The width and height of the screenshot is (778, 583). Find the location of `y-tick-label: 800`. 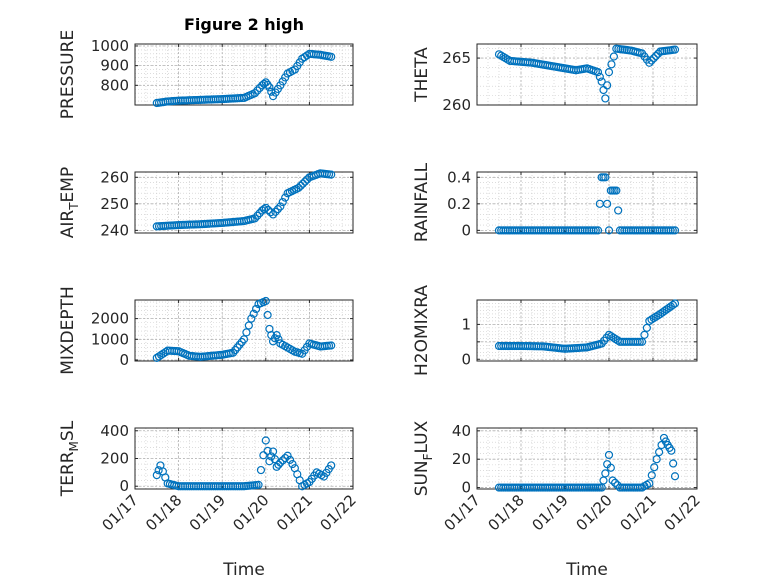

y-tick-label: 800 is located at coordinates (114, 85).